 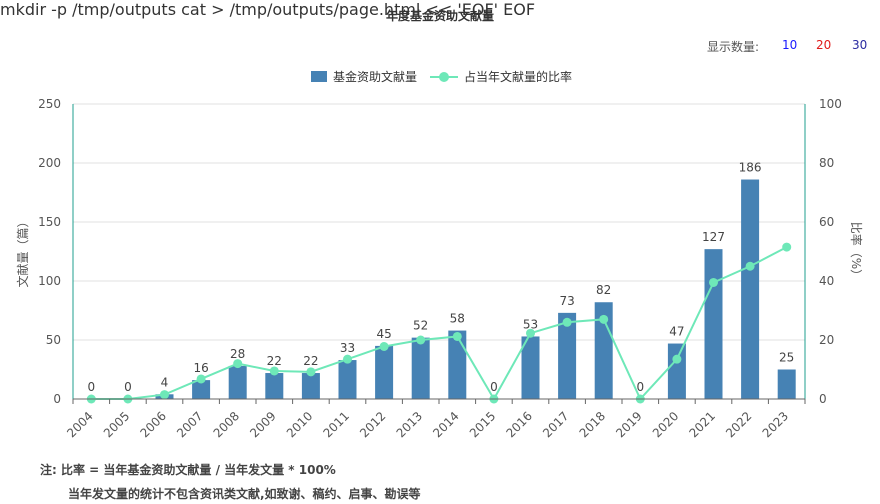 What do you see at coordinates (701, 424) in the screenshot?
I see `x-tick-label: 2021` at bounding box center [701, 424].